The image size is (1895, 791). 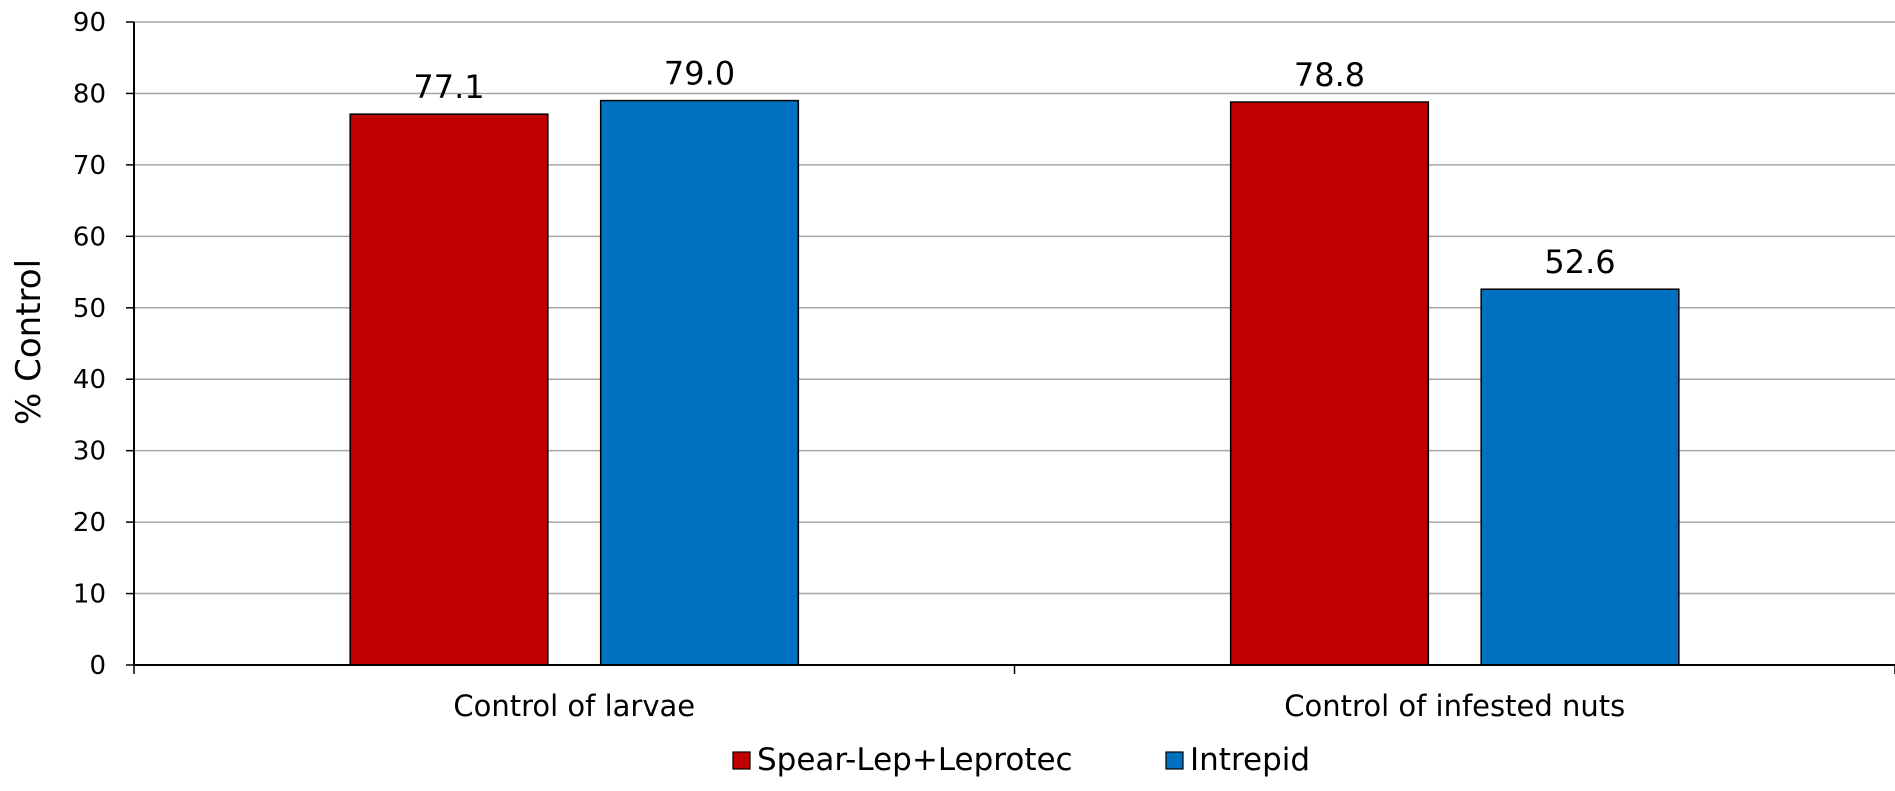 I want to click on y-tick-label: 30, so click(x=89, y=452).